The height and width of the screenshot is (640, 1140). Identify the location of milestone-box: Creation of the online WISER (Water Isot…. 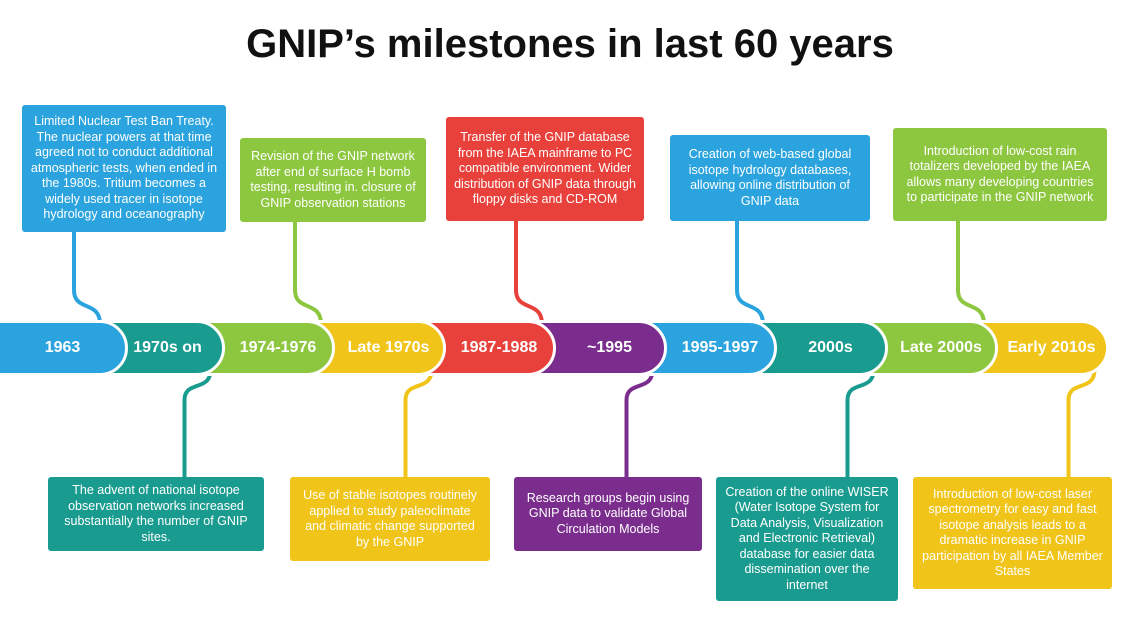
(807, 539).